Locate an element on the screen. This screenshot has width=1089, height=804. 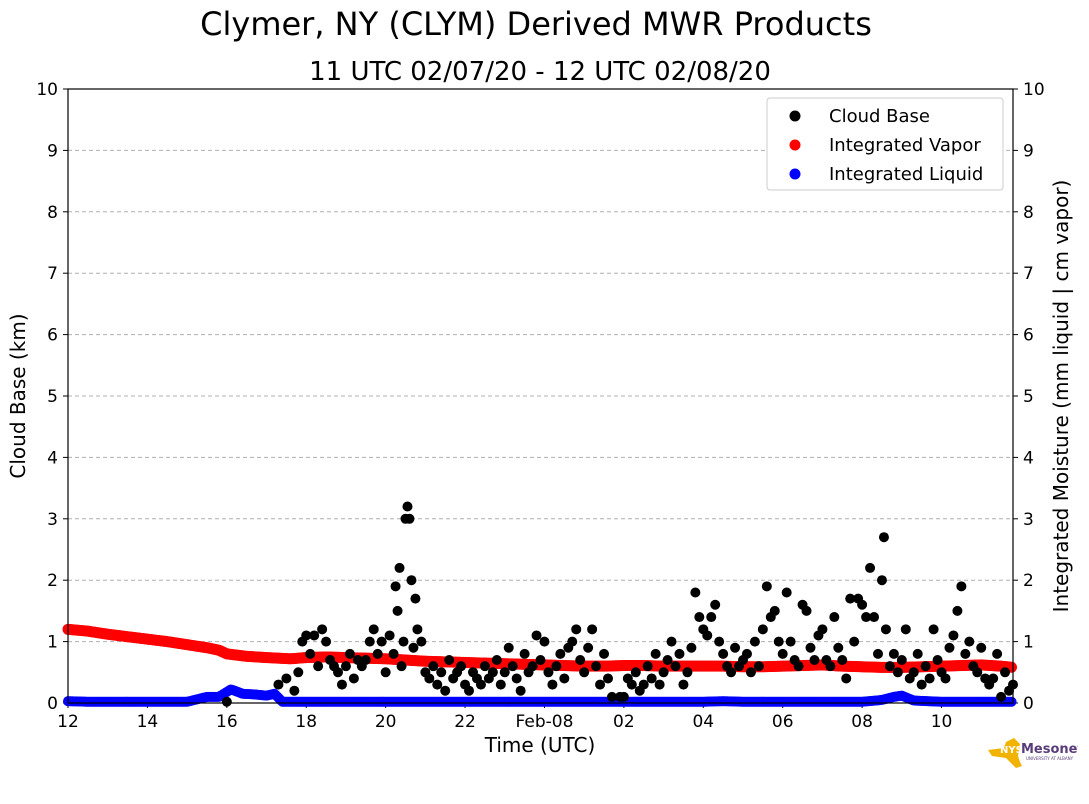
y-tick-label: 5 is located at coordinates (52, 397).